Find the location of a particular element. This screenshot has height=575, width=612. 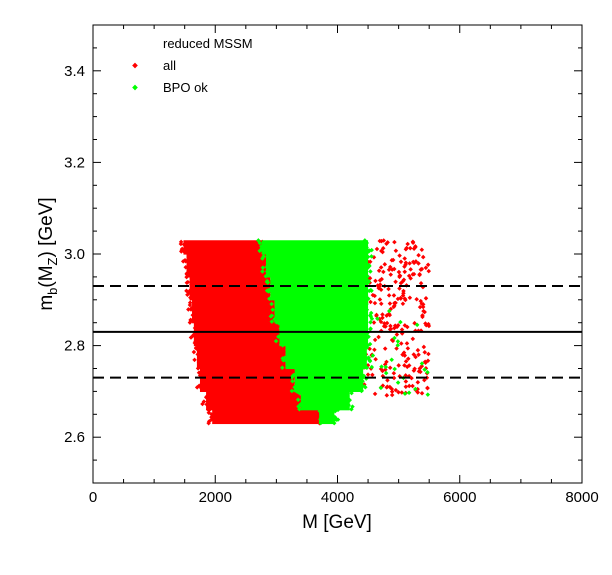

series-bpo-ok is located at coordinates (315, 332).